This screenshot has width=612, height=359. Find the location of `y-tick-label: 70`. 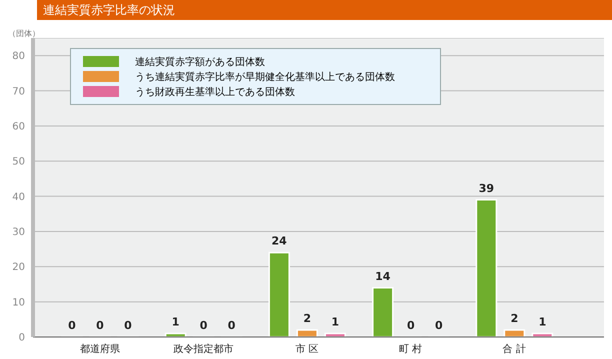

y-tick-label: 70 is located at coordinates (18, 92).